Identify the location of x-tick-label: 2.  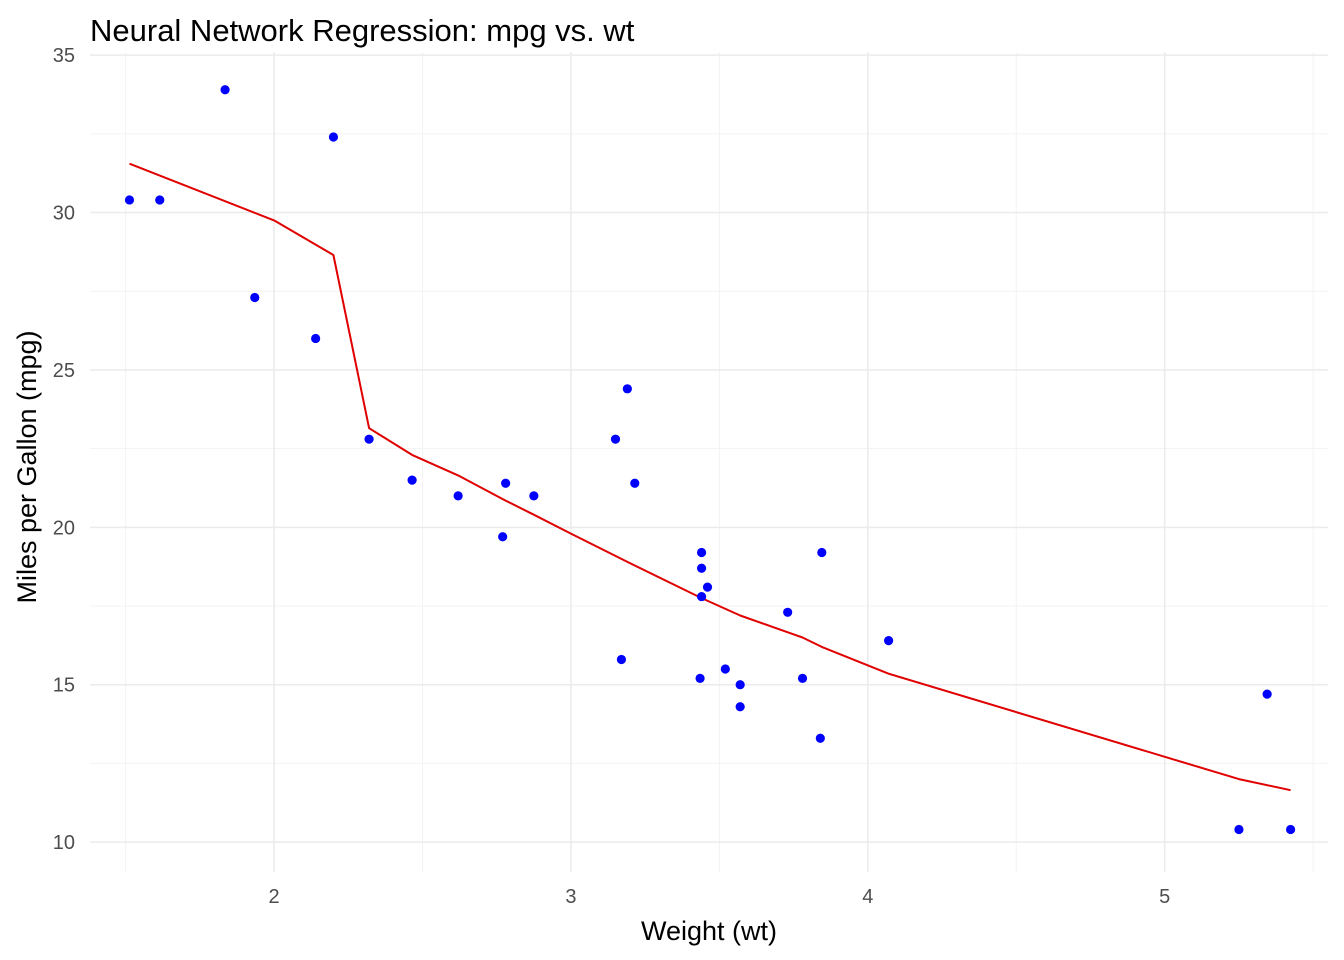
(274, 897).